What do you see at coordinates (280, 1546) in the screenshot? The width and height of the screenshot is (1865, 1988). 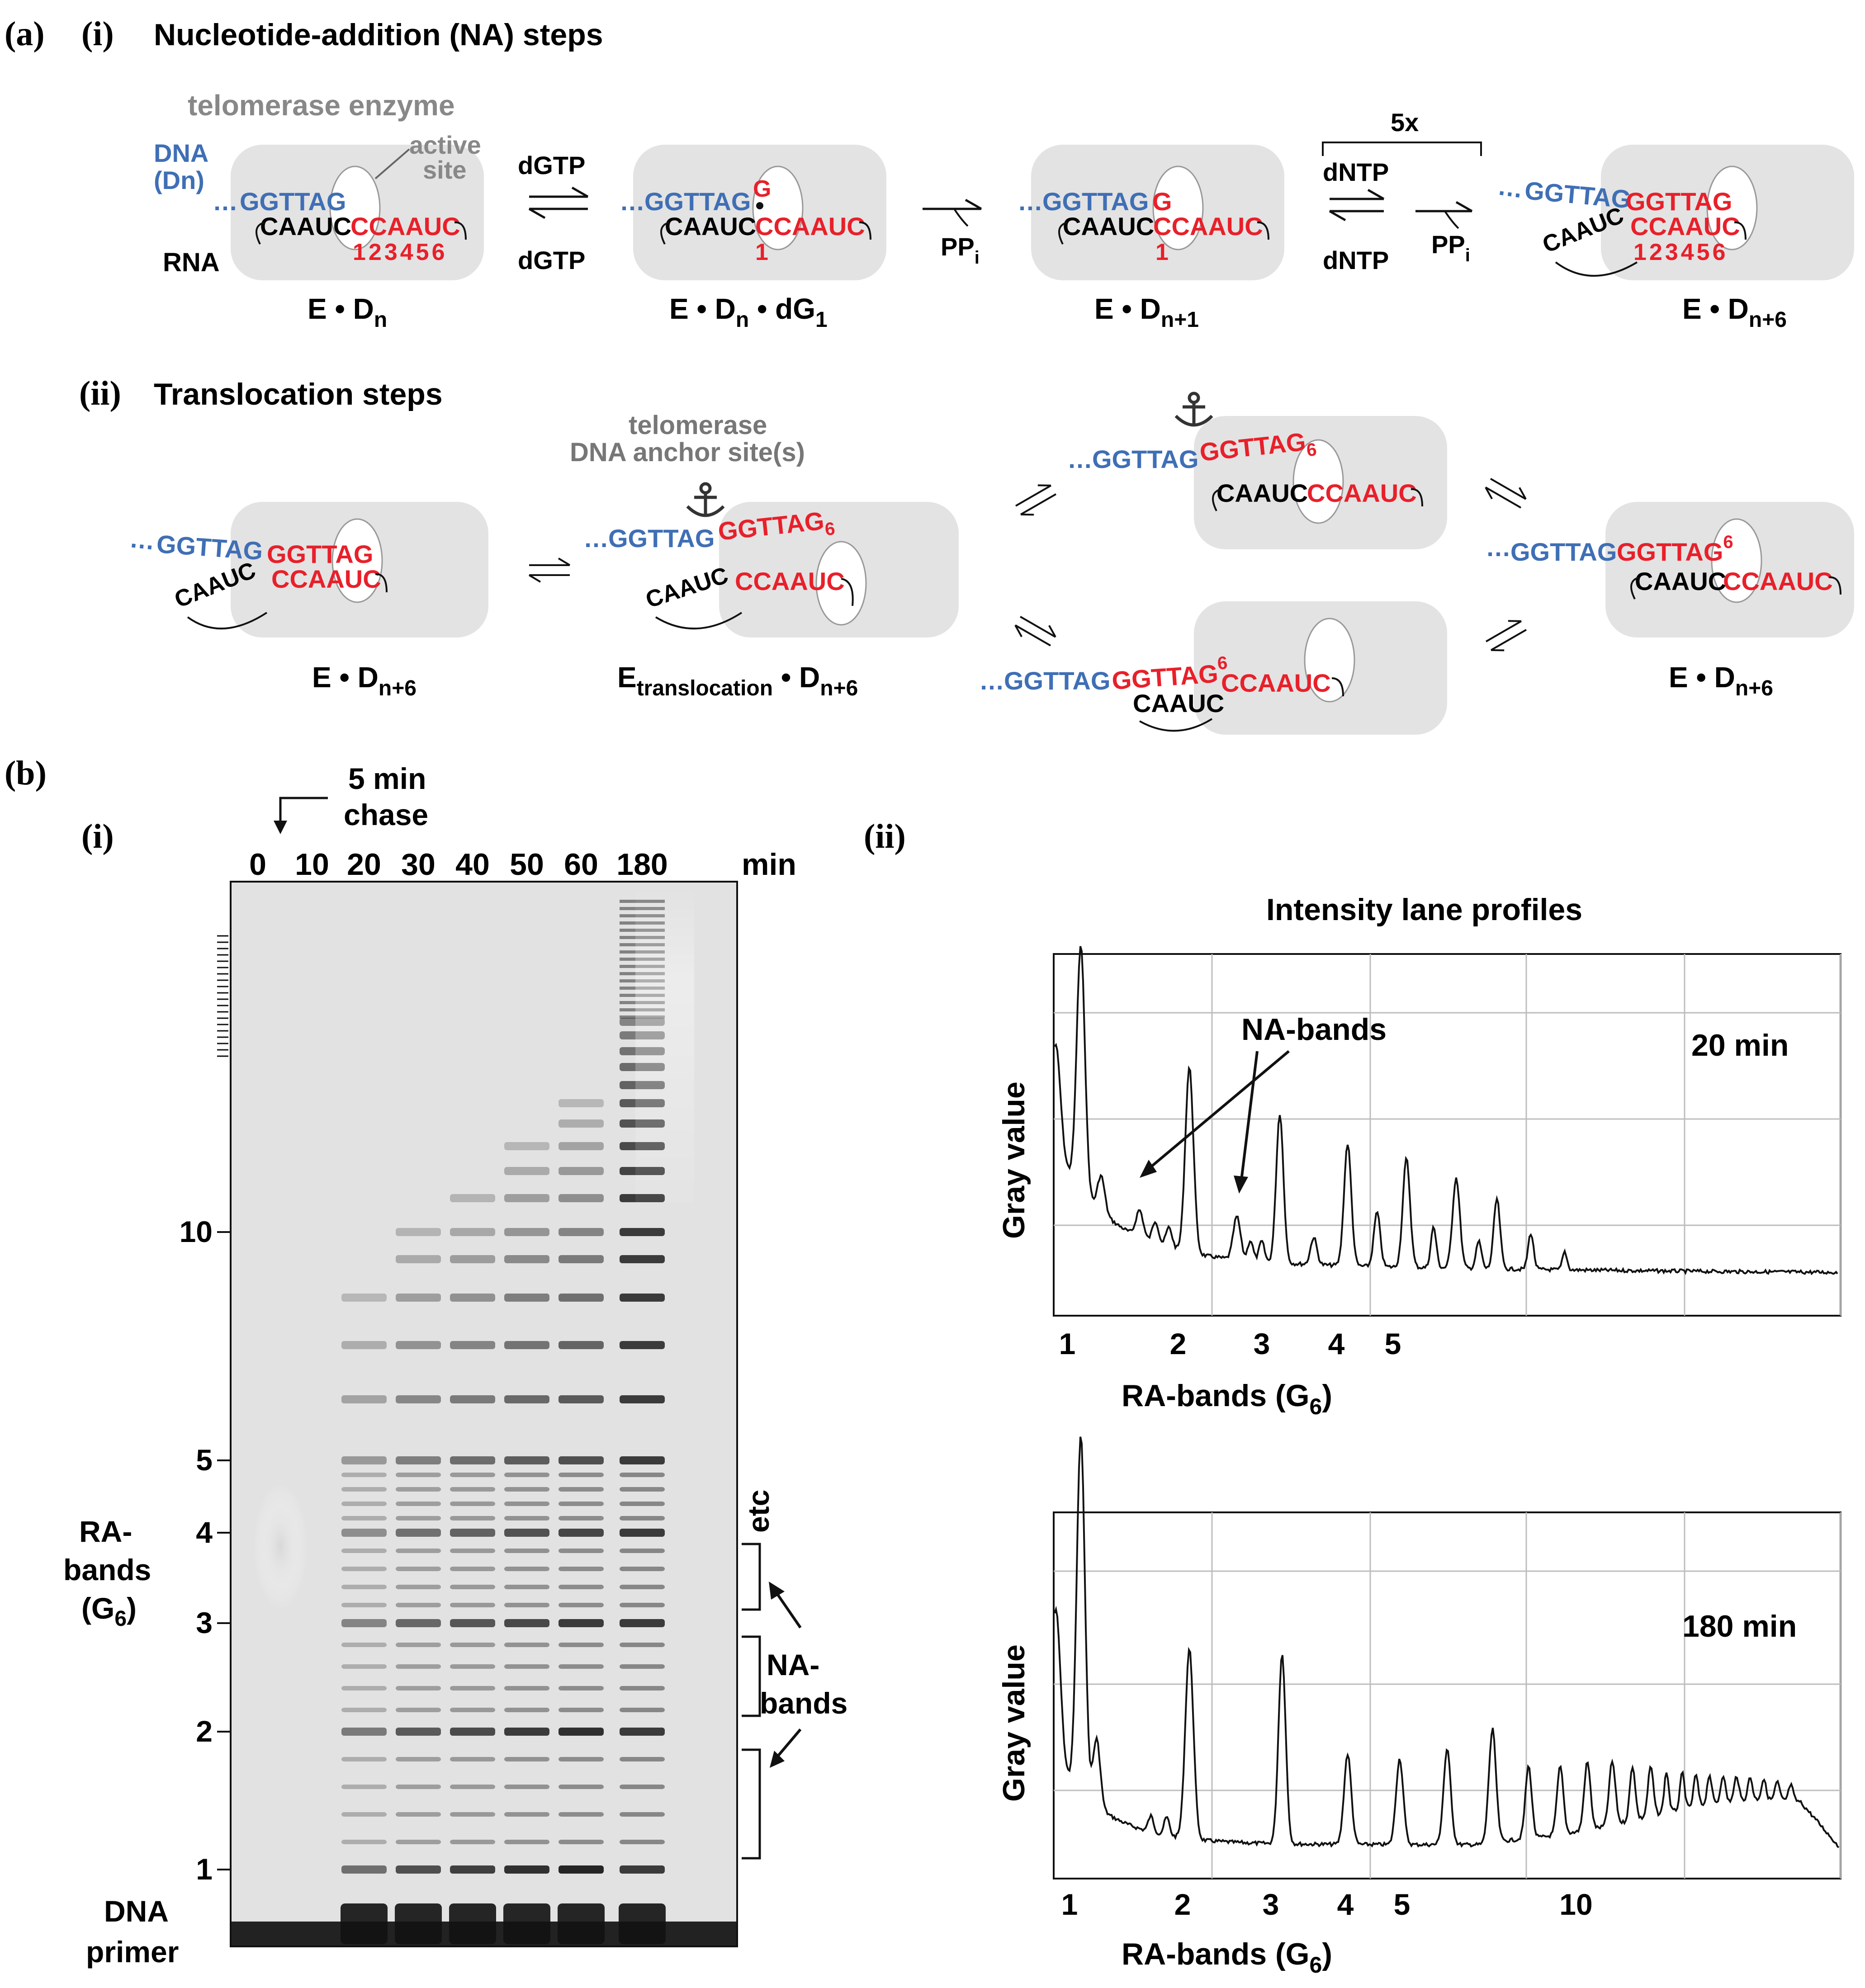 I see `lane0-blob` at bounding box center [280, 1546].